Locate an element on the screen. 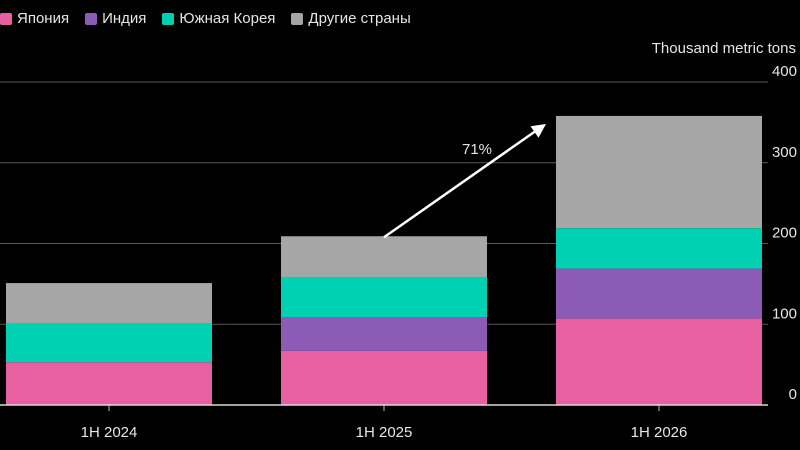  growth-arrow-head is located at coordinates (538, 131).